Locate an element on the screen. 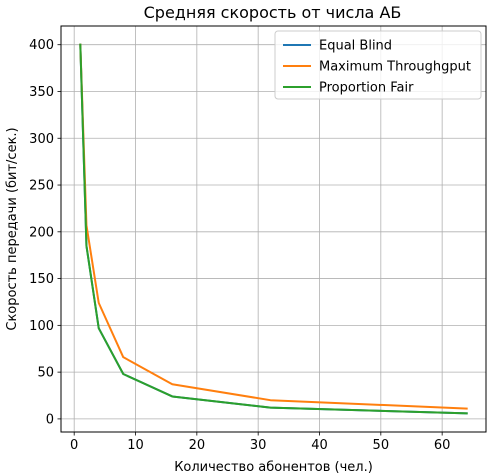  y-tick-label: 400 is located at coordinates (41, 45).